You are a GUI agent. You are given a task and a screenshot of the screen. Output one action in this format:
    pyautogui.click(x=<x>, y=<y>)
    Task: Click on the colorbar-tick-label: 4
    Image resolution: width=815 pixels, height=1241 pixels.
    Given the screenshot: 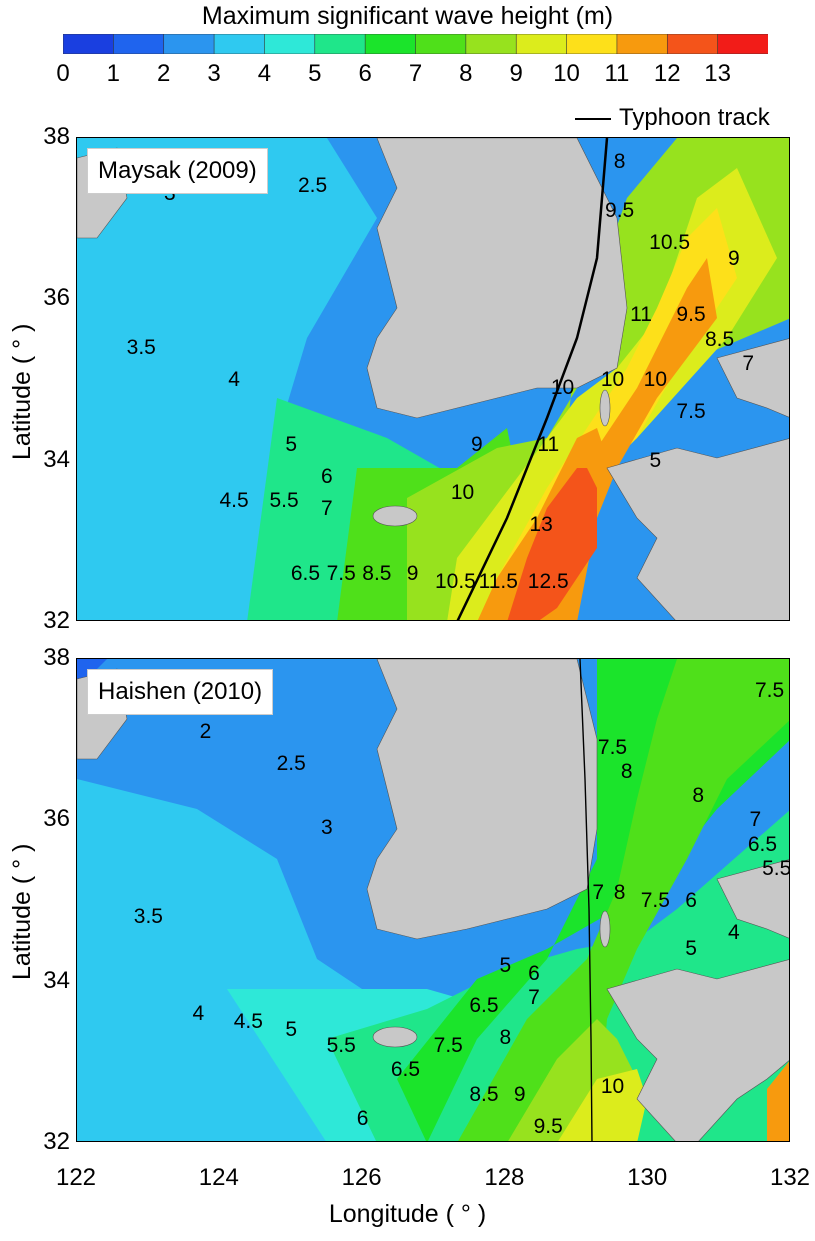 What is the action you would take?
    pyautogui.click(x=264, y=73)
    